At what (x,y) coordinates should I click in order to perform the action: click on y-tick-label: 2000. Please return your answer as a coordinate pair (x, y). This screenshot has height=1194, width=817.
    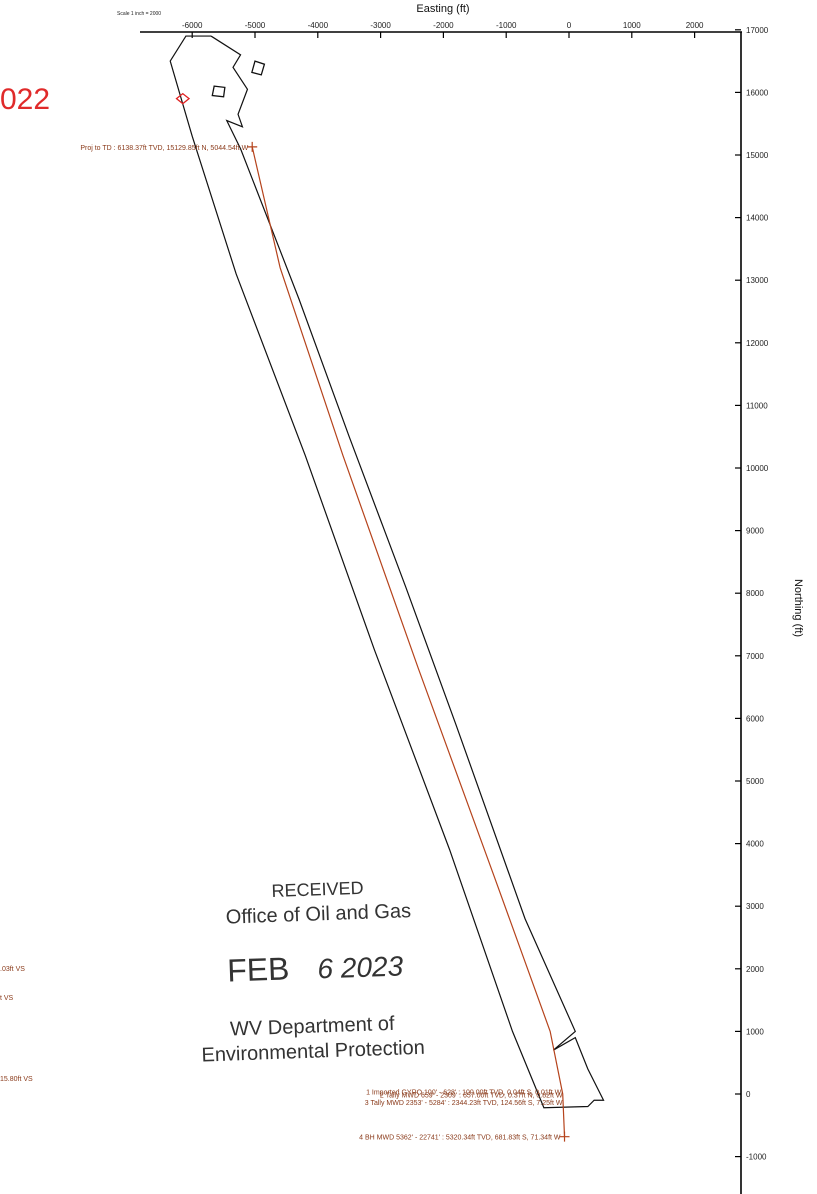
    Looking at the image, I should click on (755, 969).